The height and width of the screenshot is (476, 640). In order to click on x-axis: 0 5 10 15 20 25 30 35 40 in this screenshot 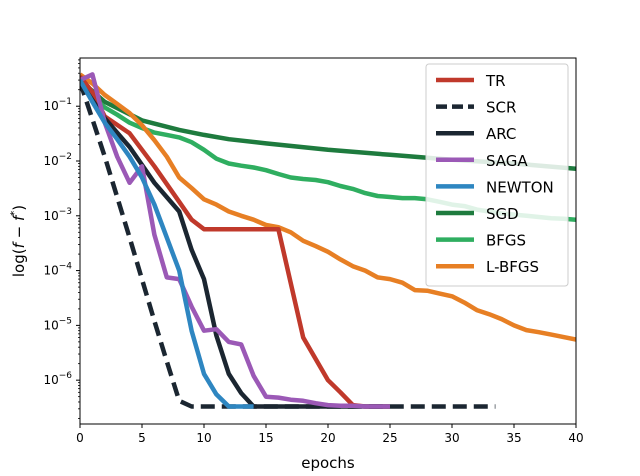, I will do `click(330, 434)`.